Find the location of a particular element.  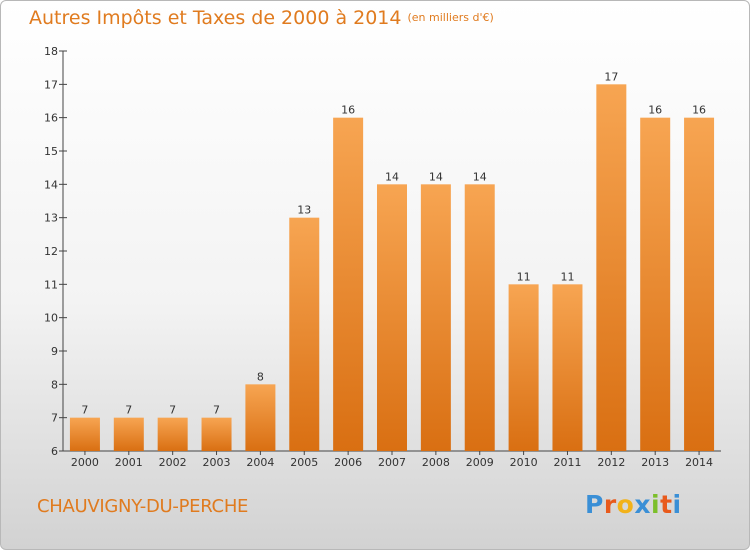

proxiti-logo: Proxiti is located at coordinates (633, 504).